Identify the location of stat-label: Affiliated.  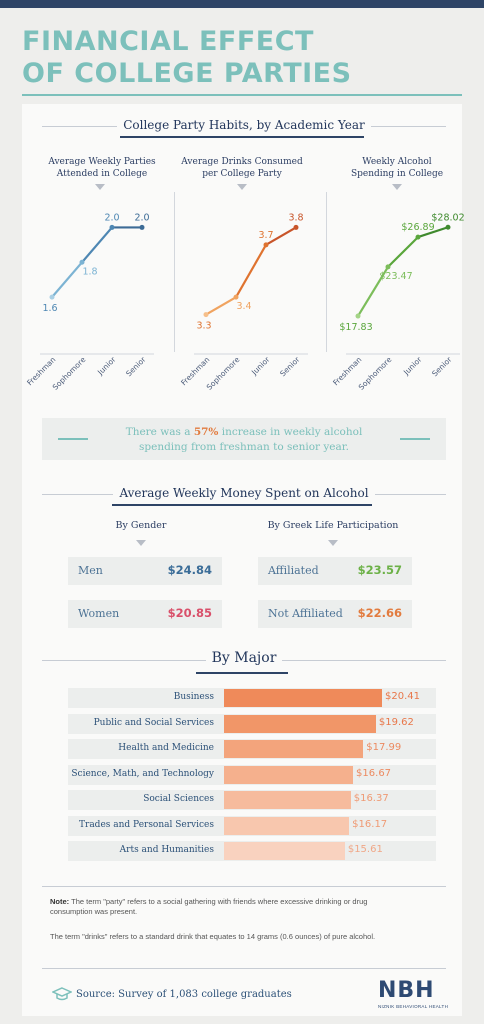
(293, 570).